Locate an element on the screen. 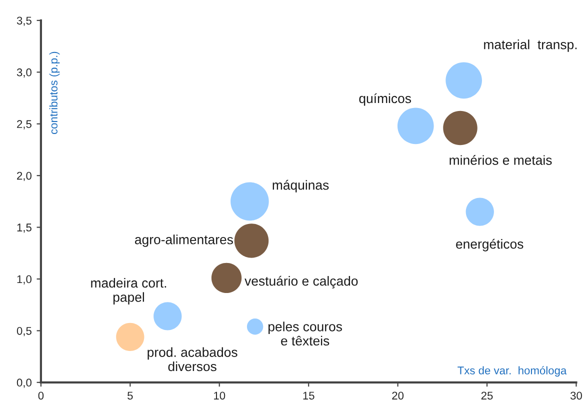 The width and height of the screenshot is (585, 409). series-label: peles couros e têxteis is located at coordinates (305, 334).